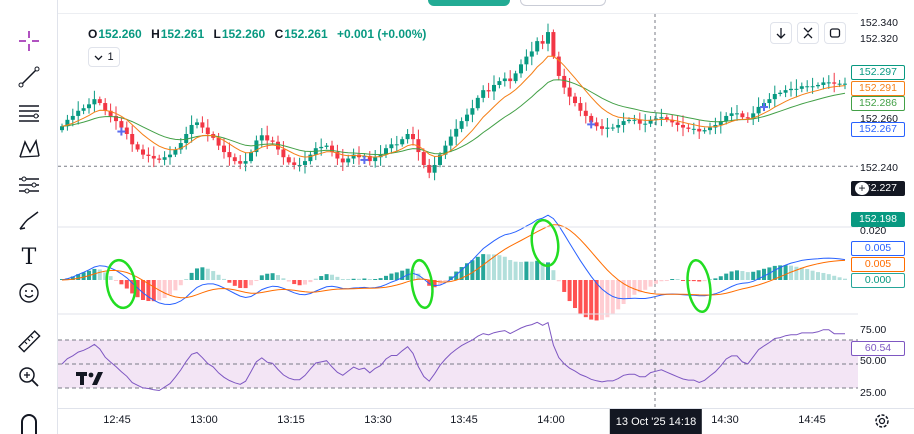 This screenshot has height=434, width=914. Describe the element at coordinates (862, 188) in the screenshot. I see `add-alert-icon: +` at that location.